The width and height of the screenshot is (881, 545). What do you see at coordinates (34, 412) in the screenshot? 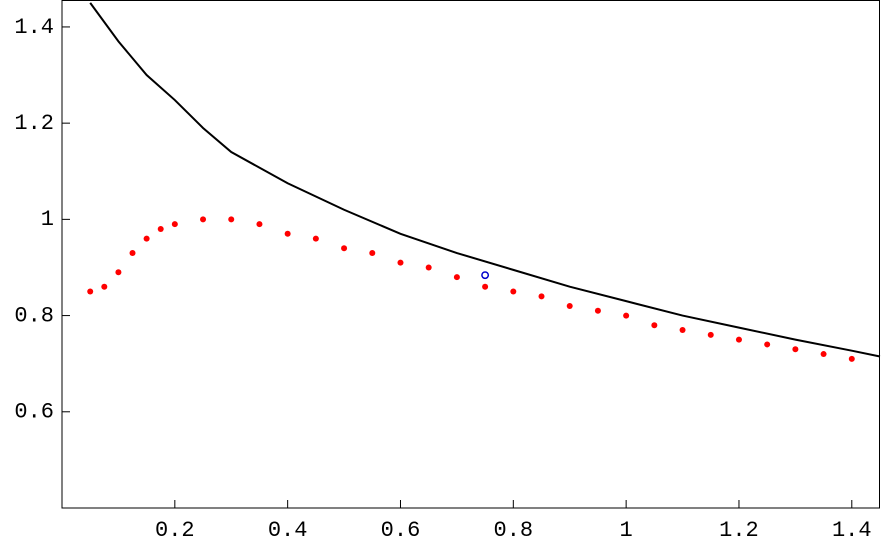
I see `y-tick-label: 0.6` at bounding box center [34, 412].